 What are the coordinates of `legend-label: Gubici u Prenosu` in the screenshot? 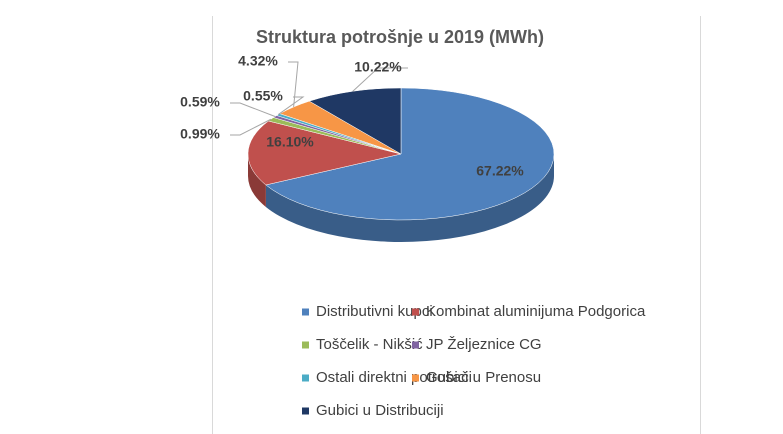 It's located at (483, 377).